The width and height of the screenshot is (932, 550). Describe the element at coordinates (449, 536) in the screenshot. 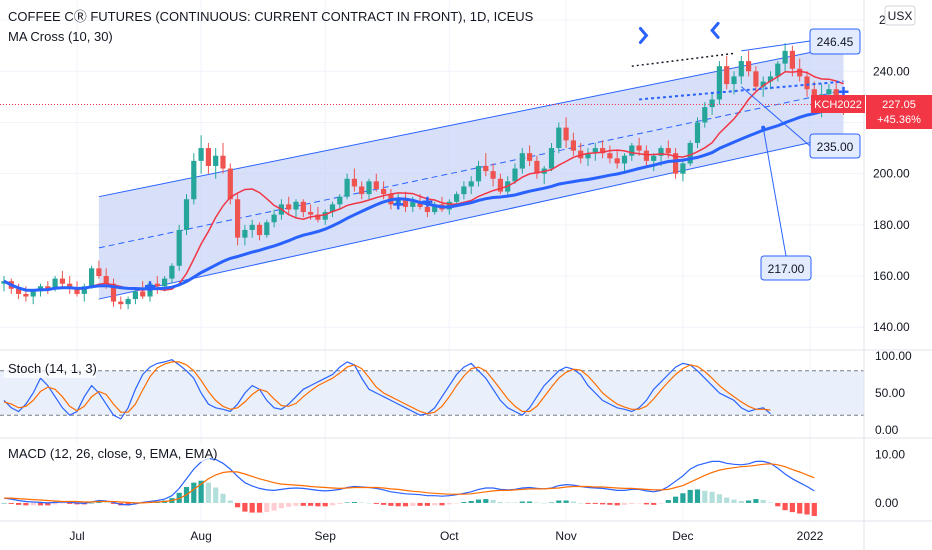

I see `time-tick-label: Oct` at that location.